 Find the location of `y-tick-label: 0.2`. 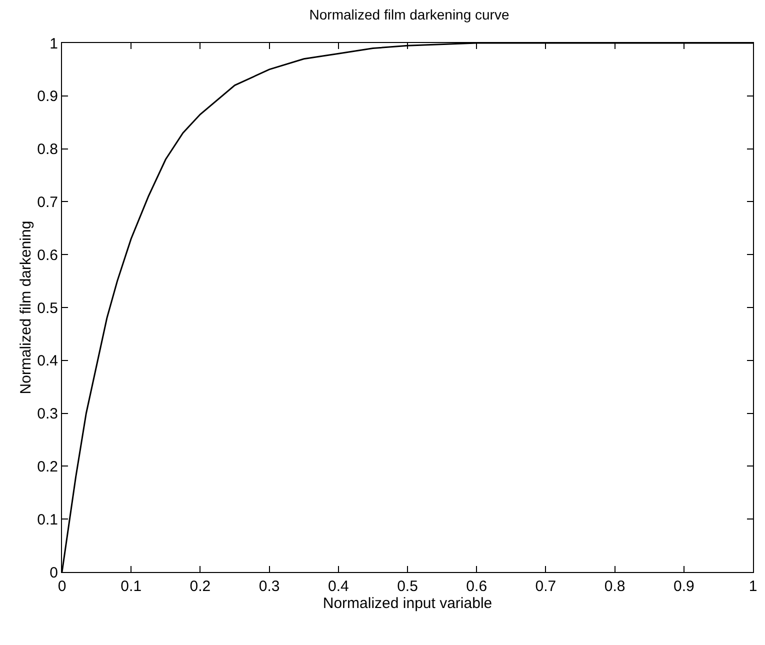

y-tick-label: 0.2 is located at coordinates (47, 467).